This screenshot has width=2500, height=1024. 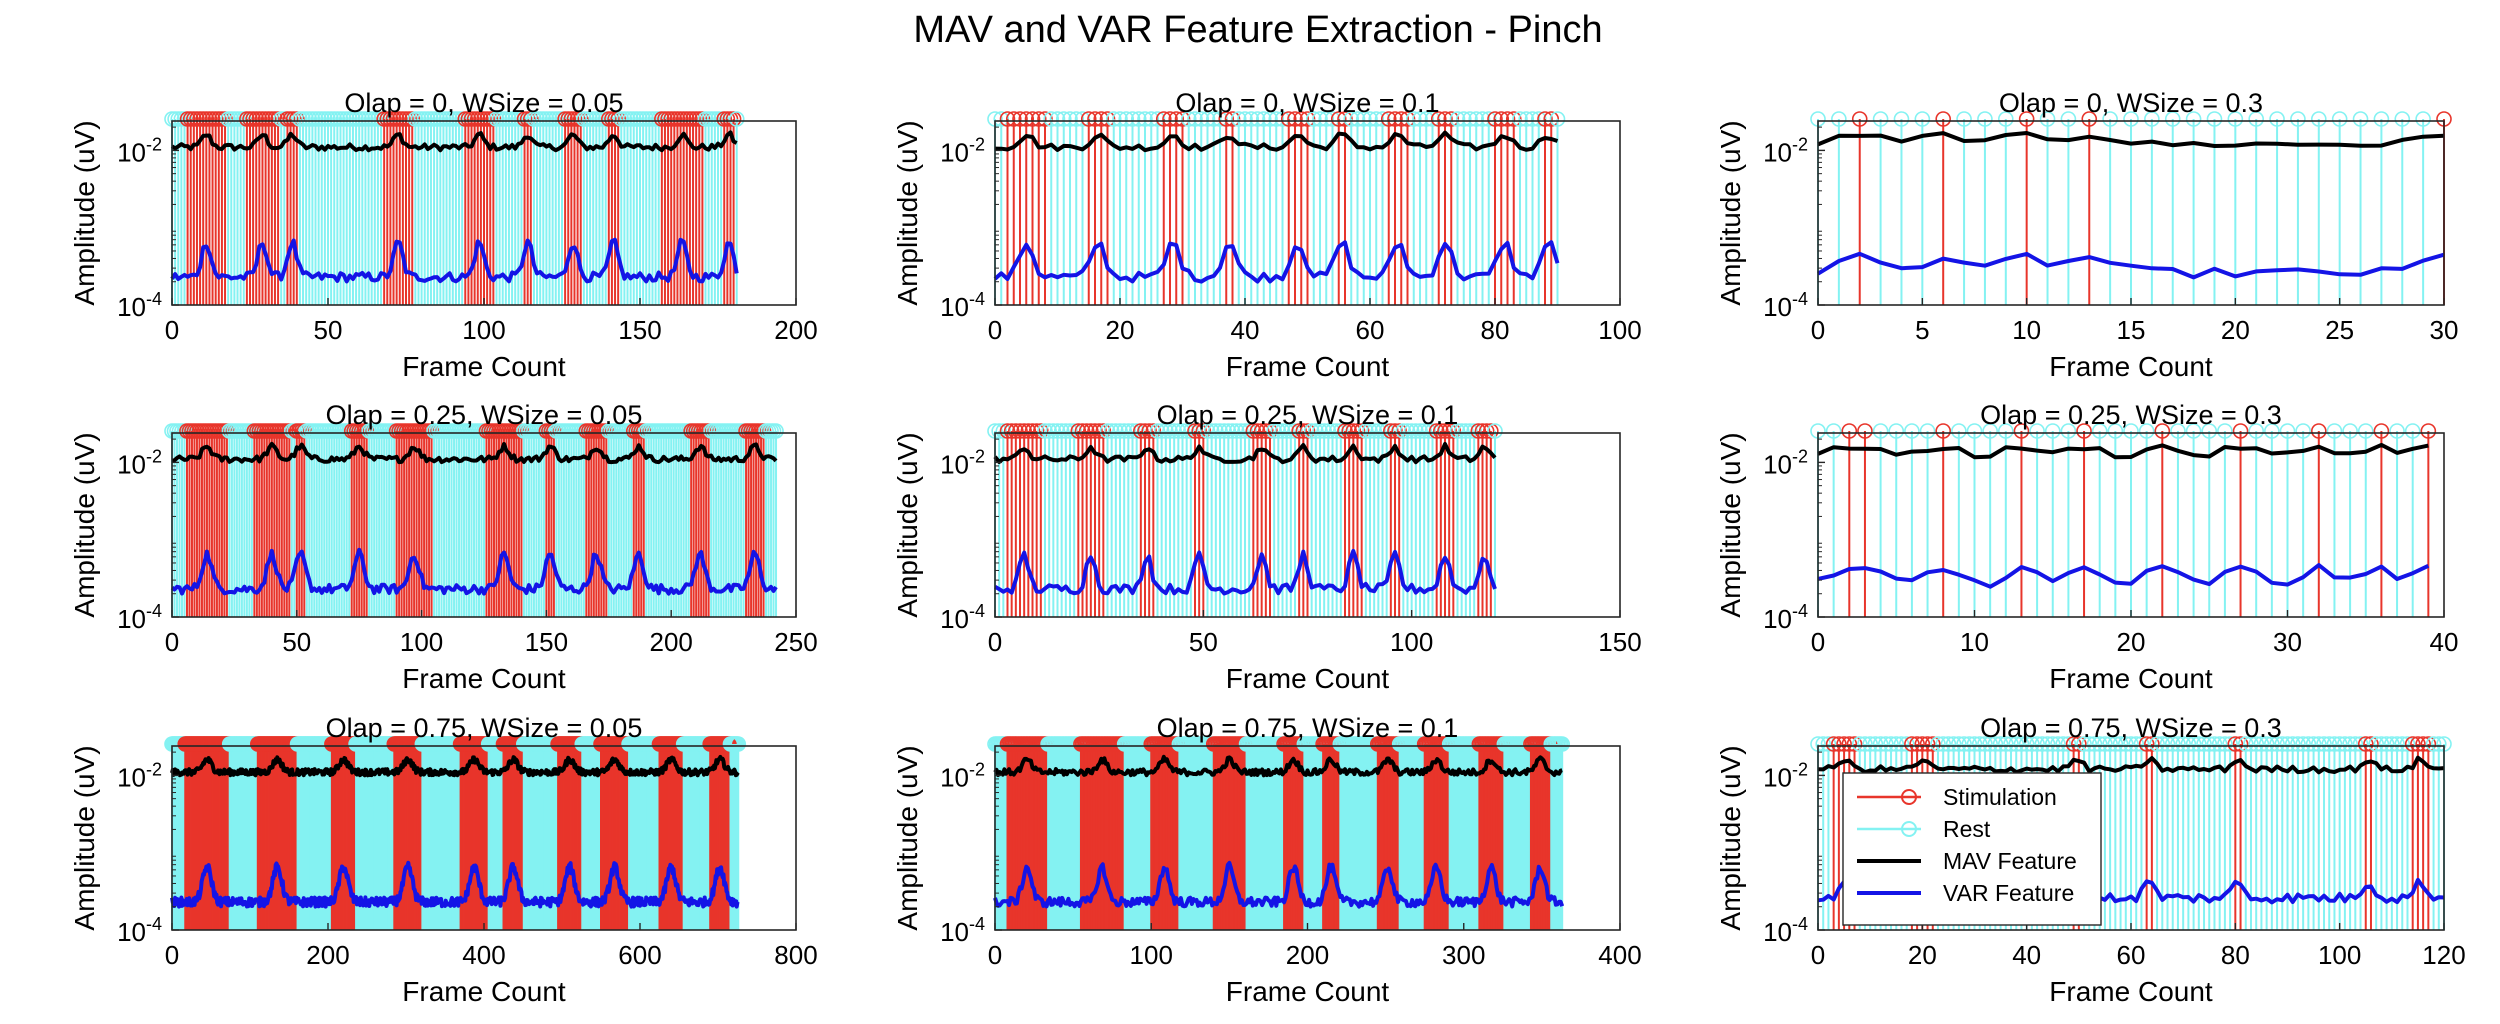 What do you see at coordinates (1972, 849) in the screenshot?
I see `legend-box` at bounding box center [1972, 849].